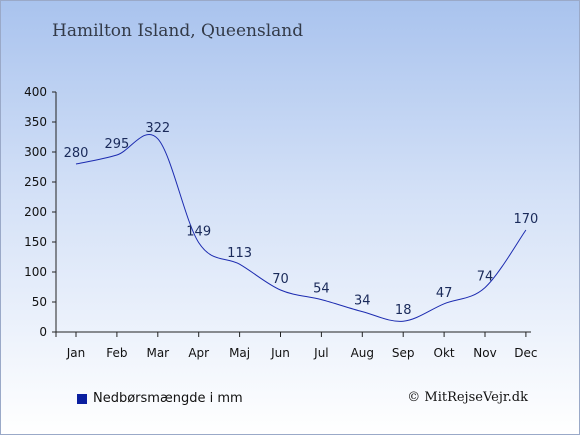 The width and height of the screenshot is (580, 435). What do you see at coordinates (525, 219) in the screenshot?
I see `data-label: 170` at bounding box center [525, 219].